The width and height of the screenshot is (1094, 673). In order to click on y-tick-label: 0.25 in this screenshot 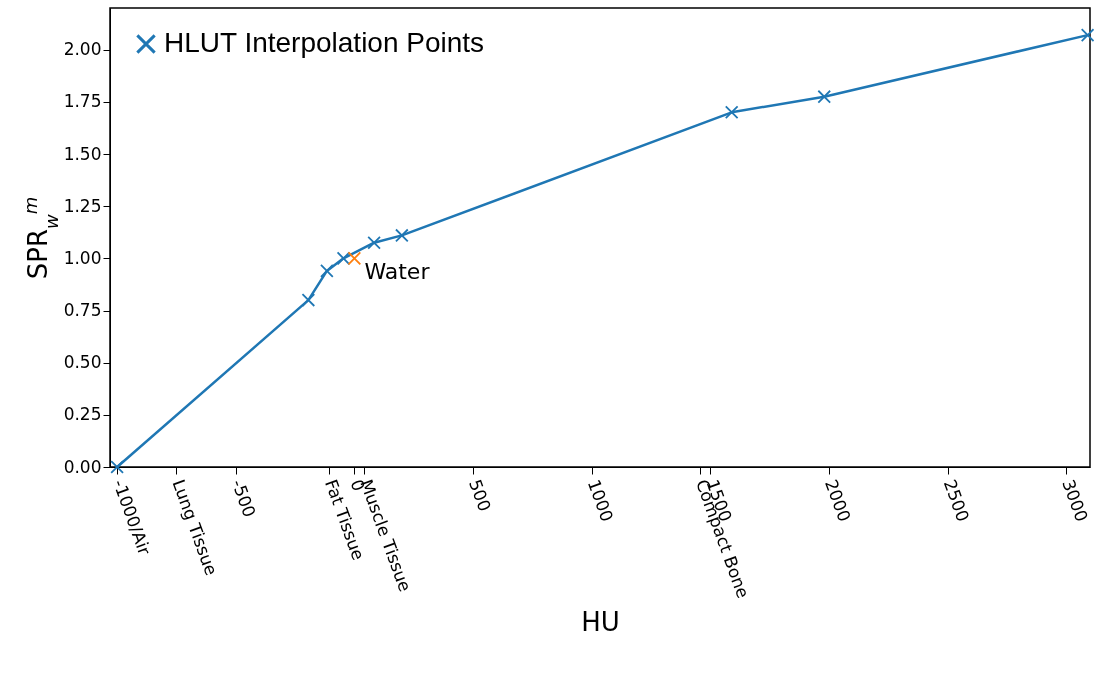, I will do `click(82, 414)`.